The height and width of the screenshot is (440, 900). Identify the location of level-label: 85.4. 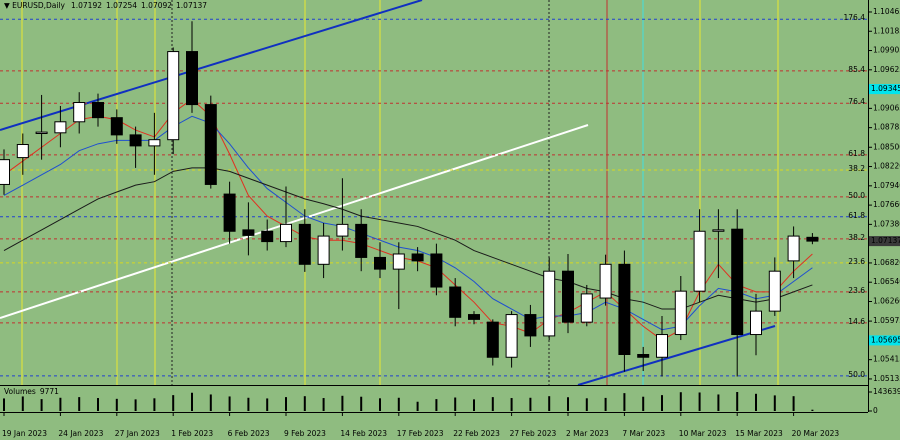
(856, 69).